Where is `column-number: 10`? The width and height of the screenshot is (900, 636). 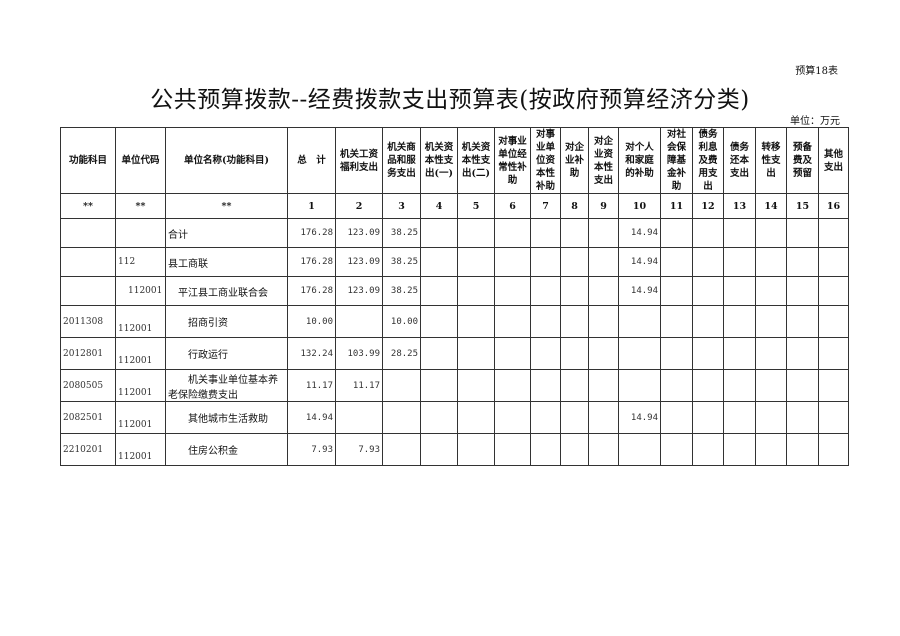
column-number: 10 is located at coordinates (639, 206).